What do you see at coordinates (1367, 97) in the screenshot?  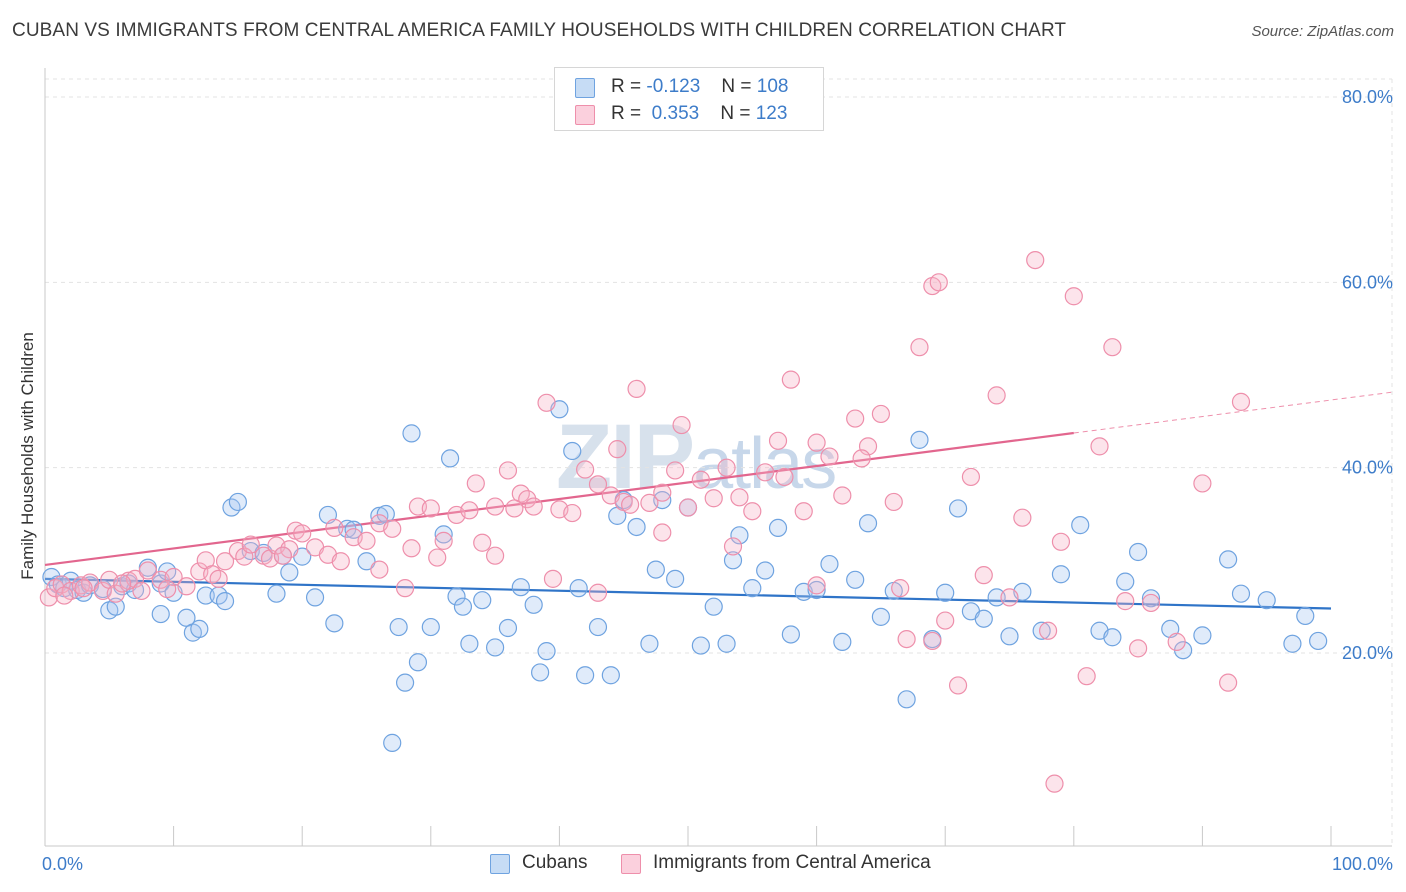 I see `y-tick-label: 80.0%` at bounding box center [1367, 97].